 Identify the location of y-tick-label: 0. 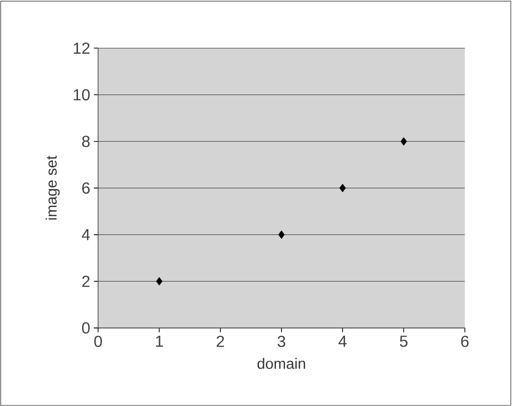
(86, 328).